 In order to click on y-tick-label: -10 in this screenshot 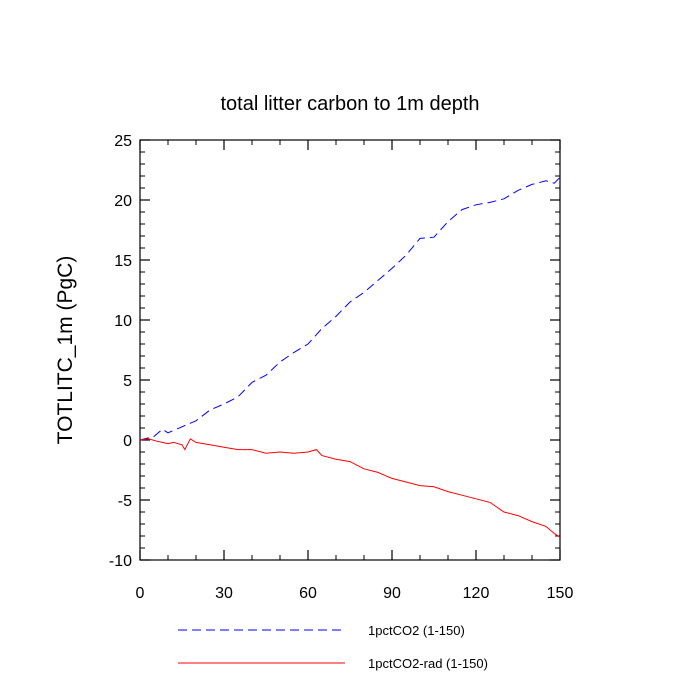, I will do `click(120, 561)`.